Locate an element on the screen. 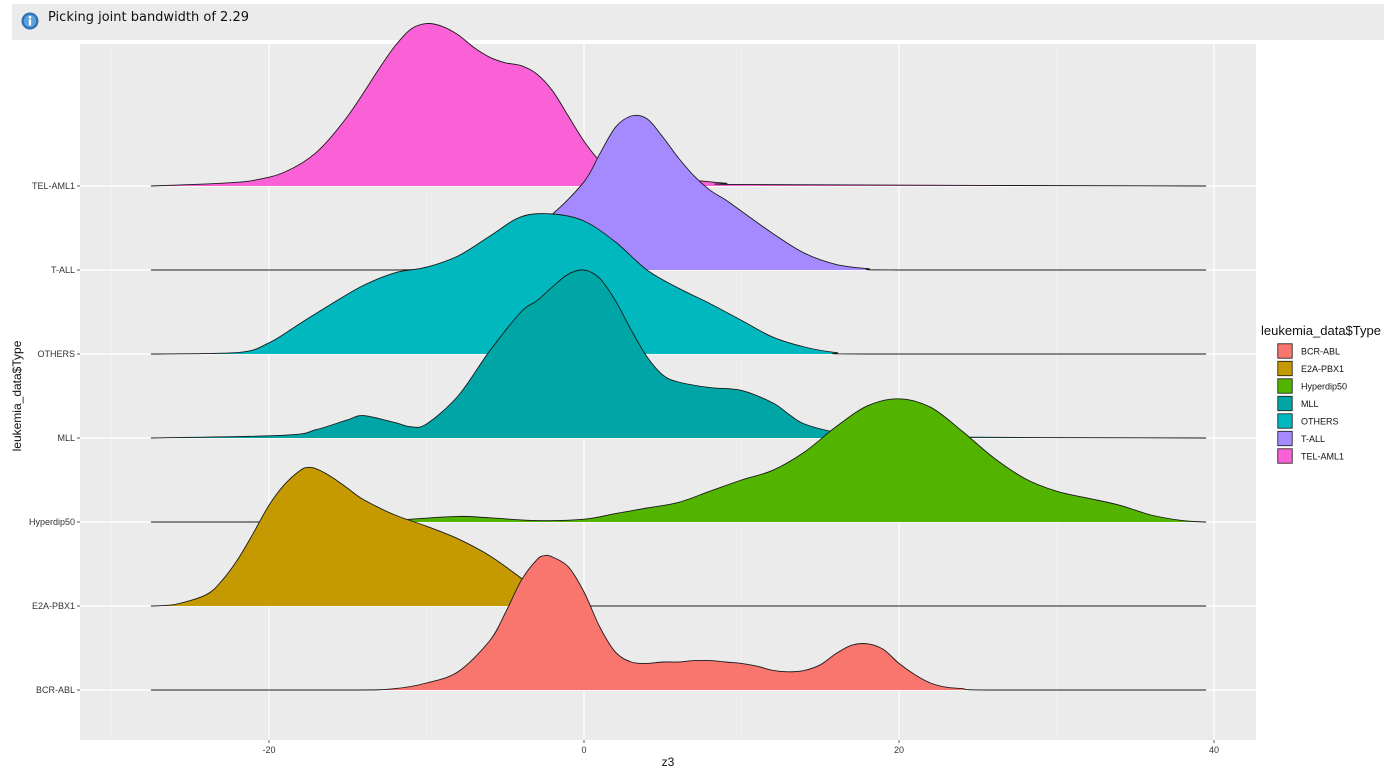  ridge-fill-hyperdip50 is located at coordinates (678, 460).